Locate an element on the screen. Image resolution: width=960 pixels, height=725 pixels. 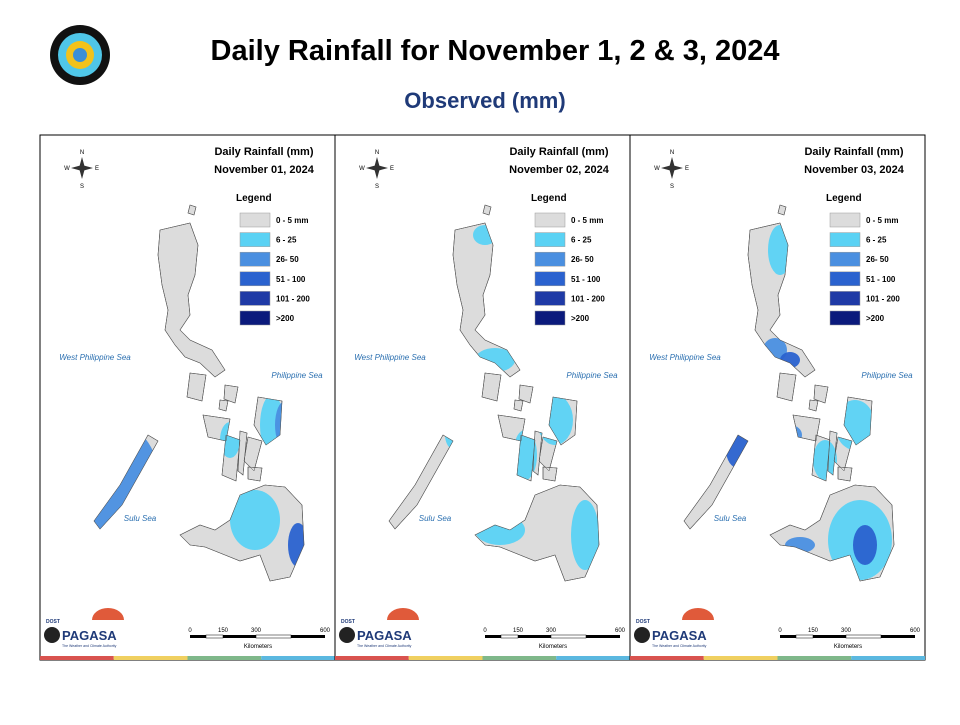
map-date: November 02, 2024 is located at coordinates (559, 170).